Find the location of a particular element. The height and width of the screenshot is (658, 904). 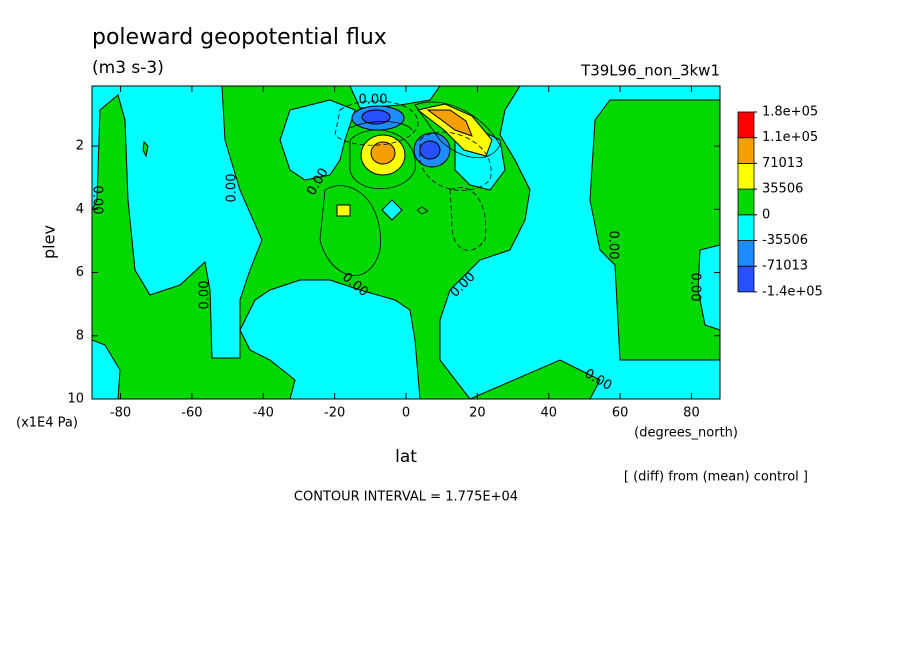

x-tick-label: -80 is located at coordinates (120, 413).